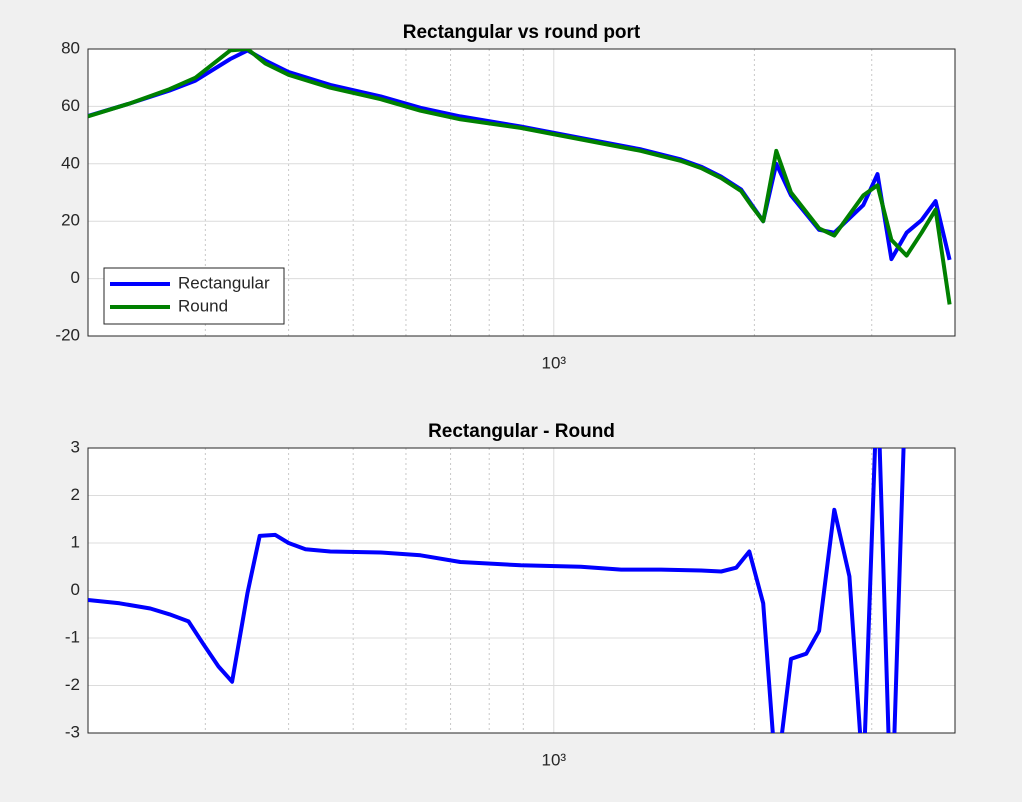 The height and width of the screenshot is (802, 1022). What do you see at coordinates (70, 162) in the screenshot?
I see `y-tick-label: 40` at bounding box center [70, 162].